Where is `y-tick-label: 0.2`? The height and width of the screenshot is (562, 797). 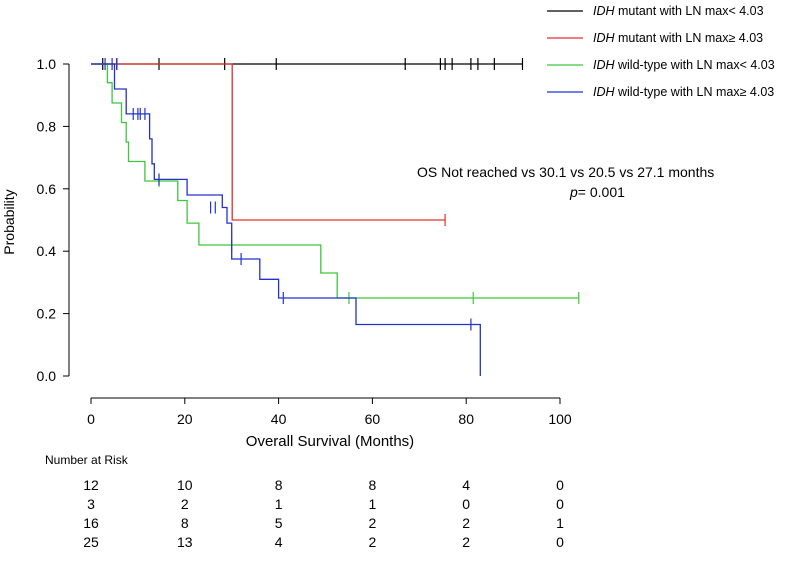 y-tick-label: 0.2 is located at coordinates (47, 314).